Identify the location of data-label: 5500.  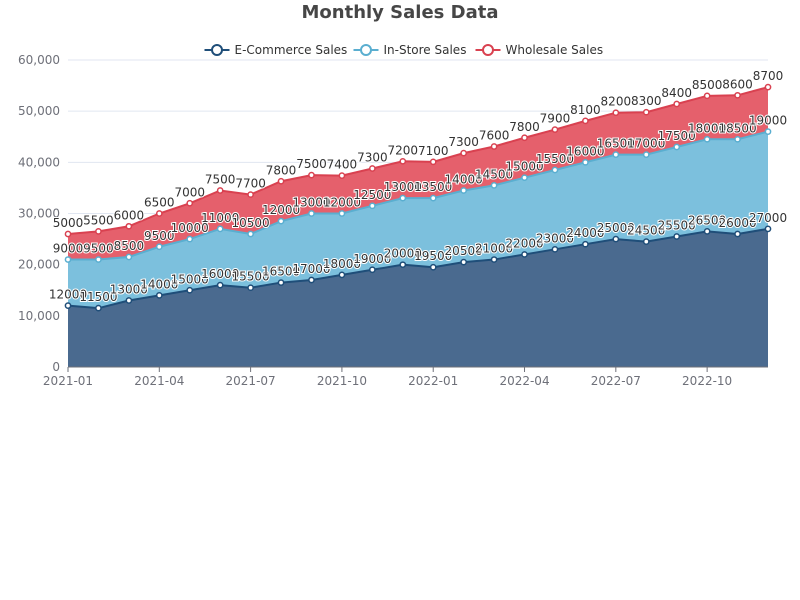
(98, 220).